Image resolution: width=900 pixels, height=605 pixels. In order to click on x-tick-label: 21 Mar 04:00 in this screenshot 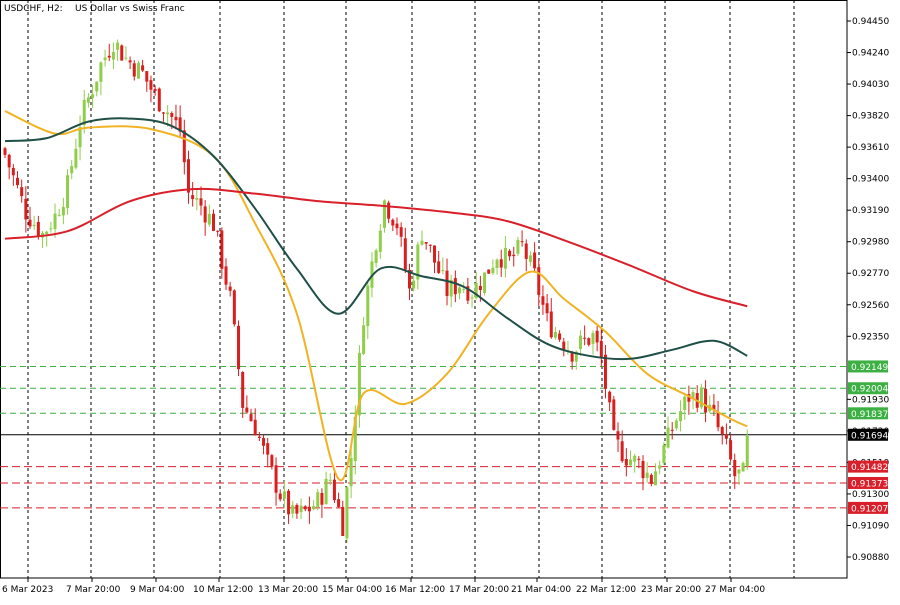, I will do `click(541, 590)`.